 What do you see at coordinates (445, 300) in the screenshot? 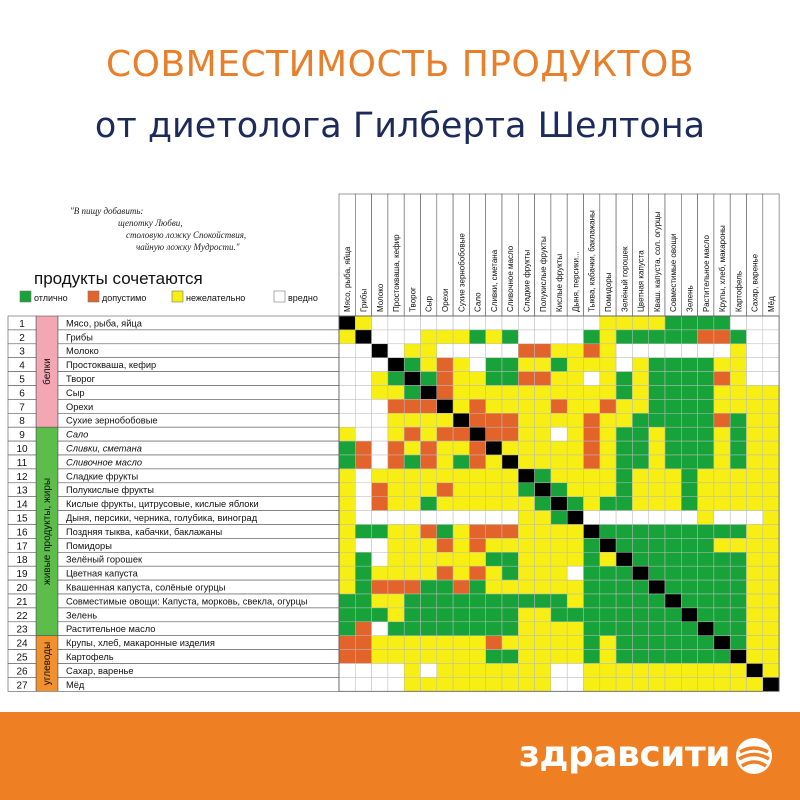
I see `column-label: Орехи` at bounding box center [445, 300].